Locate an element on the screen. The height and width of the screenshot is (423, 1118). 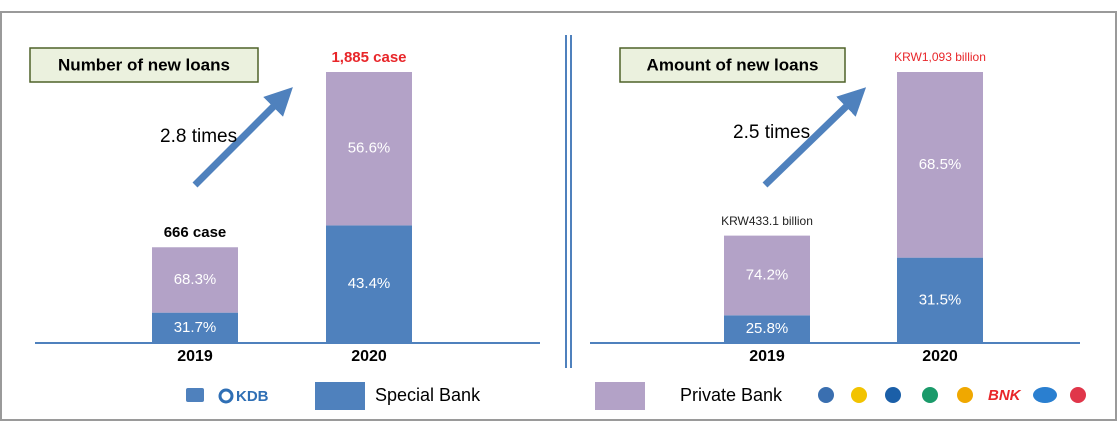
total-label: 1,885 case is located at coordinates (368, 57).